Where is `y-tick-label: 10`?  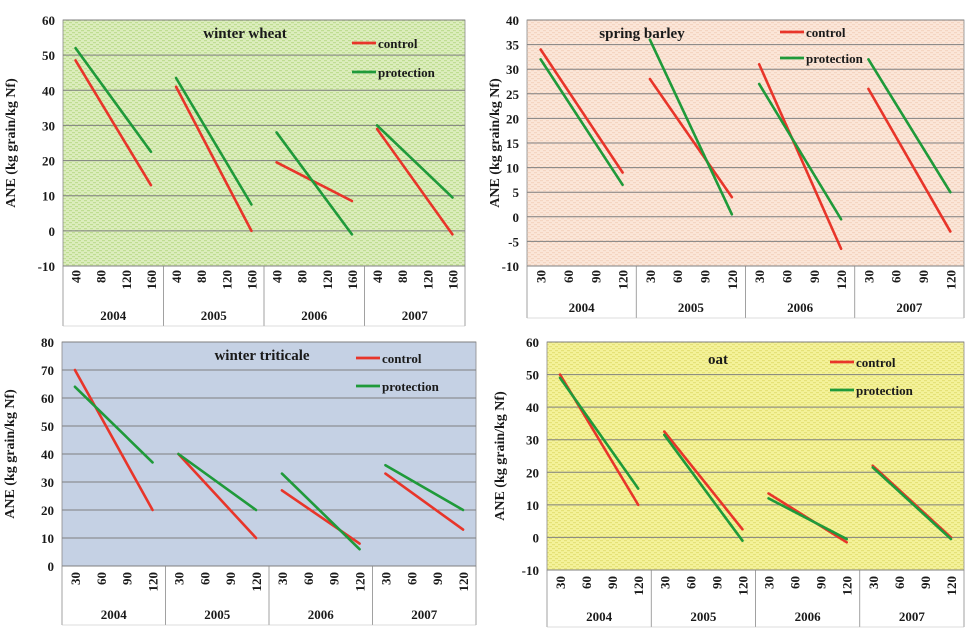 y-tick-label: 10 is located at coordinates (48, 196).